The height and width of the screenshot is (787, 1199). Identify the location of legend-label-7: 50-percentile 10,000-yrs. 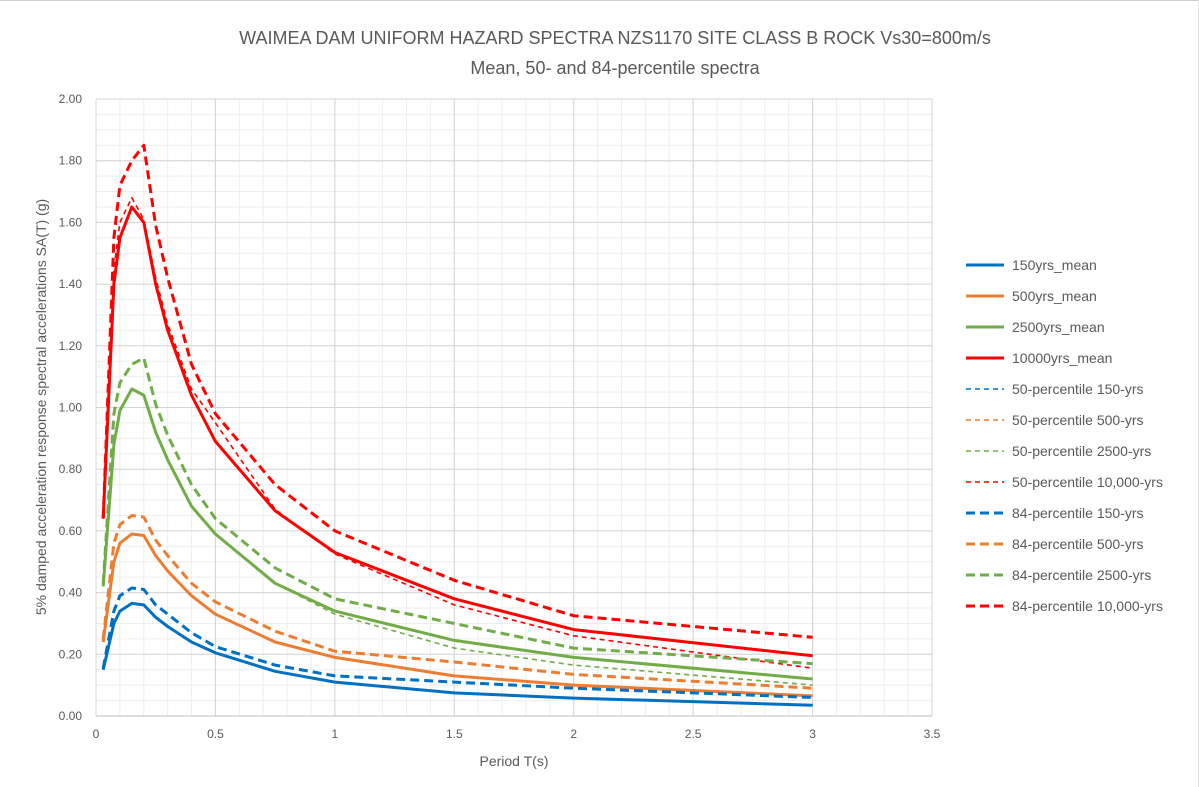
(1087, 482).